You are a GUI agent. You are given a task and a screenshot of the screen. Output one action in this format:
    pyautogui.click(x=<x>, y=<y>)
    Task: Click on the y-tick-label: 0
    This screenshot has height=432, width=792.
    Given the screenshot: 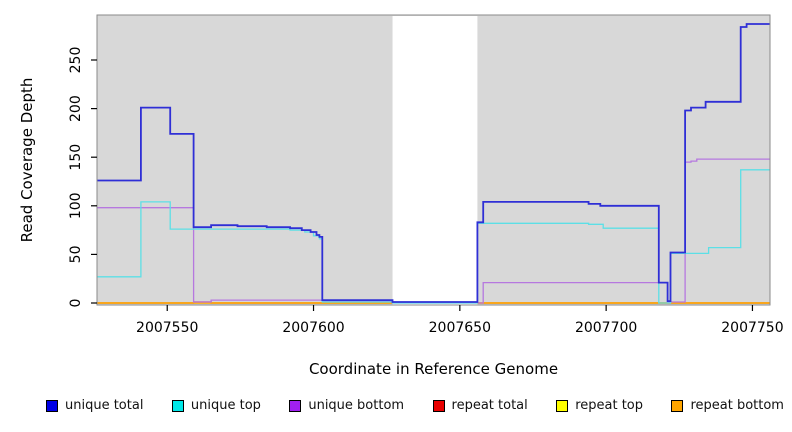 What is the action you would take?
    pyautogui.click(x=76, y=303)
    